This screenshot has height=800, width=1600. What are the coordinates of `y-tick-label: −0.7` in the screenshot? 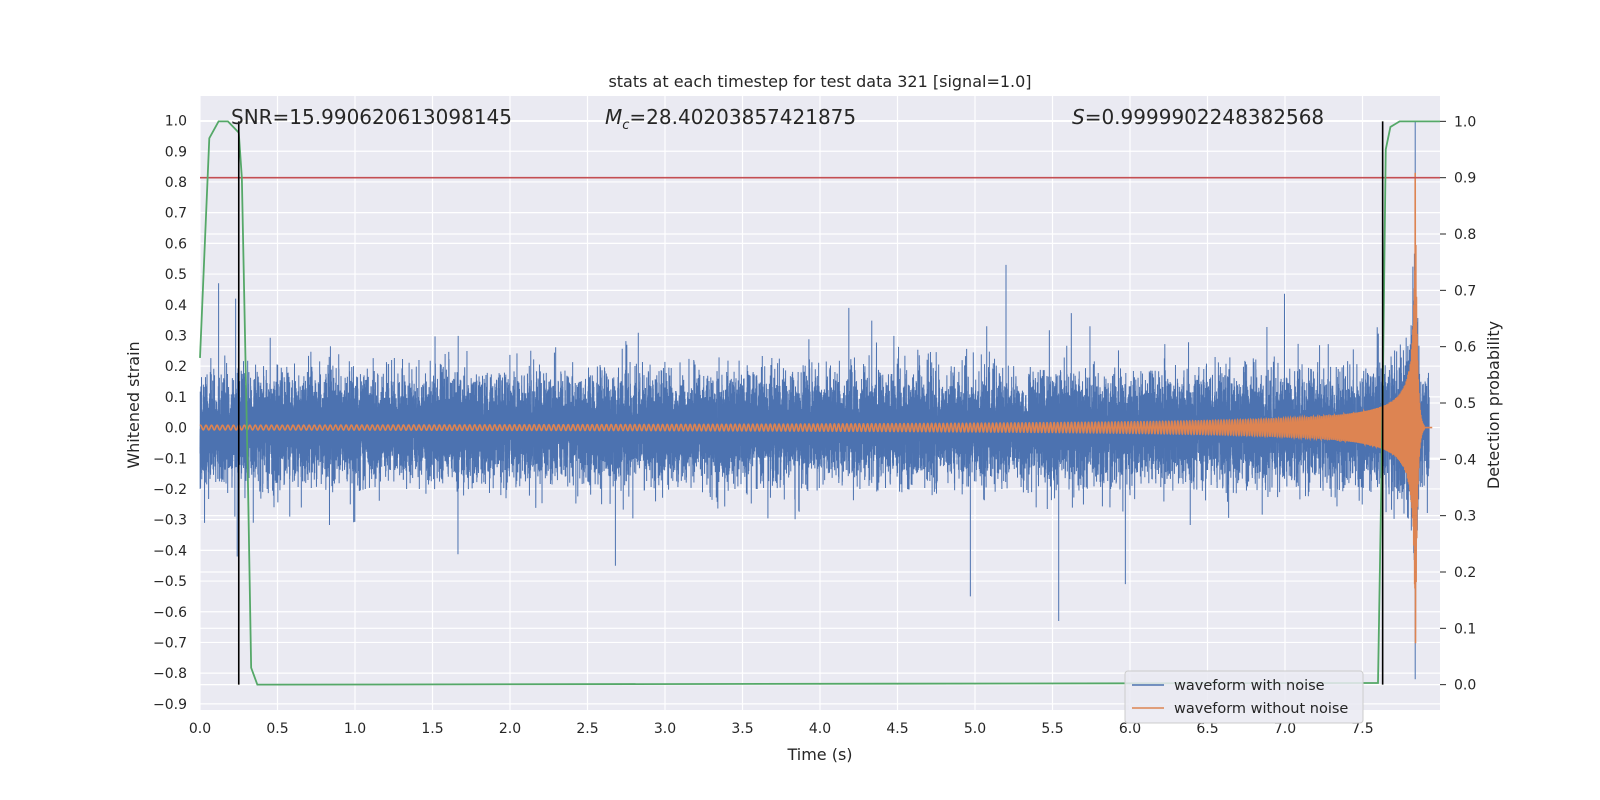 It's located at (170, 643).